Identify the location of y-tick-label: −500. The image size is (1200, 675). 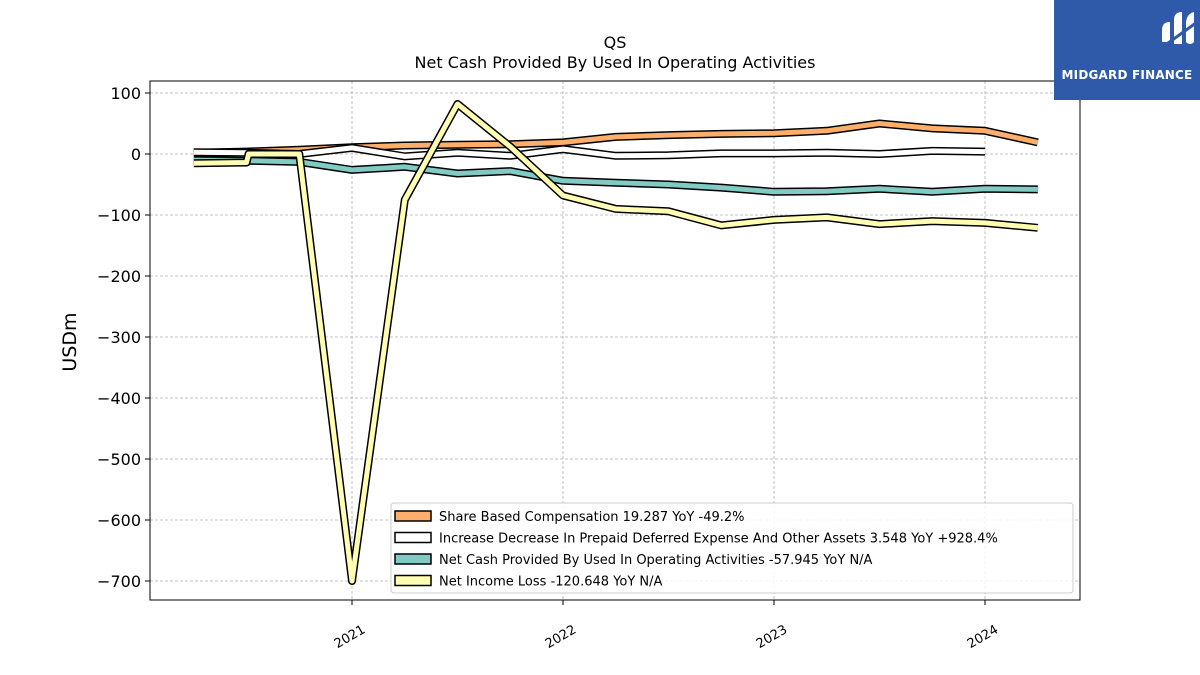
(119, 459).